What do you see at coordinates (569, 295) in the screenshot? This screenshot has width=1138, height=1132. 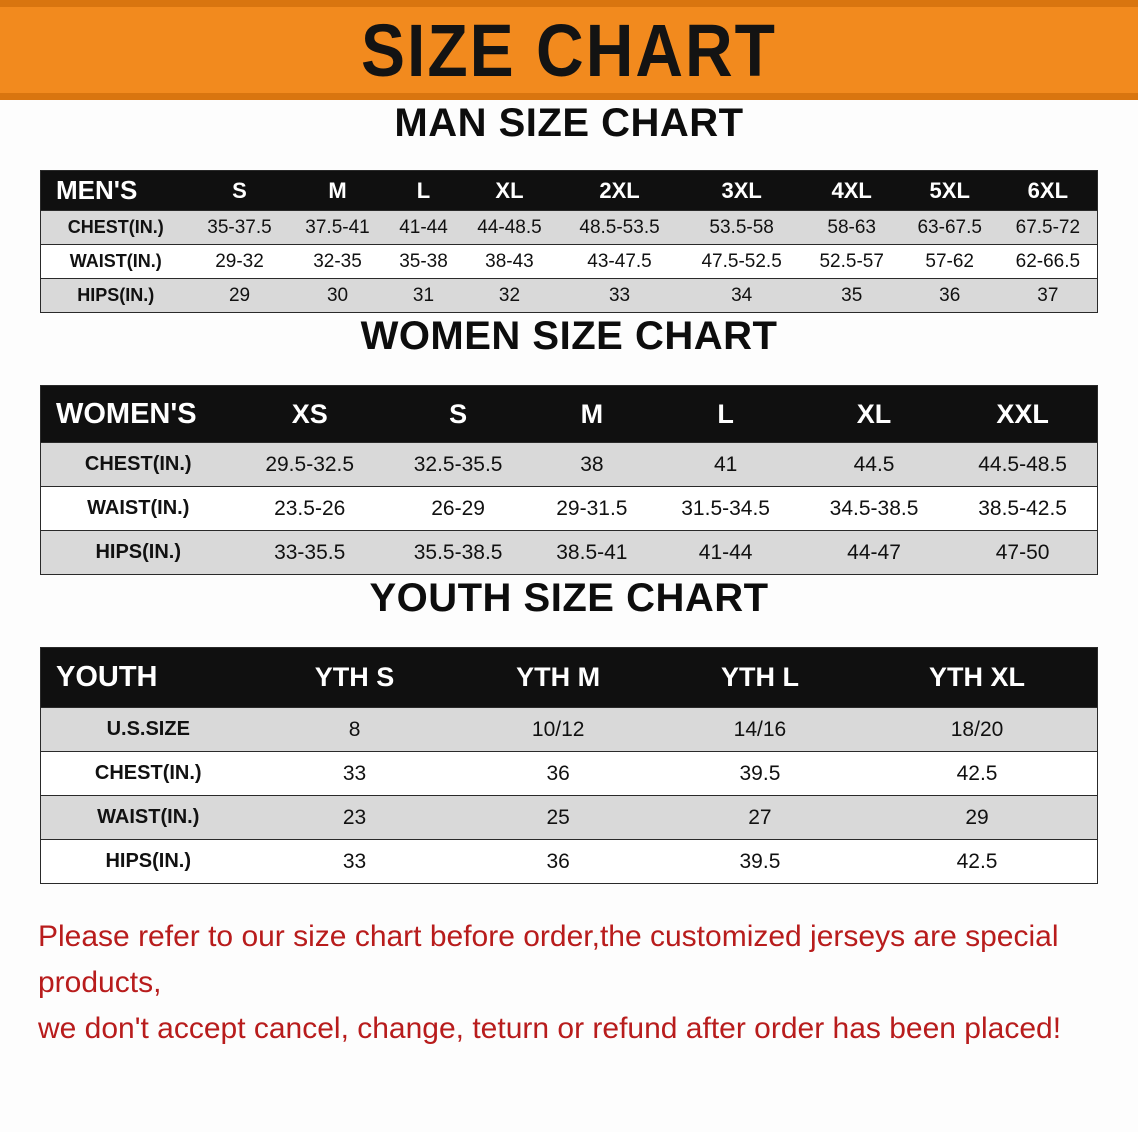 I see `table-row: HIPS(IN.) 29 30 31 32 33 34 35 36 37` at bounding box center [569, 295].